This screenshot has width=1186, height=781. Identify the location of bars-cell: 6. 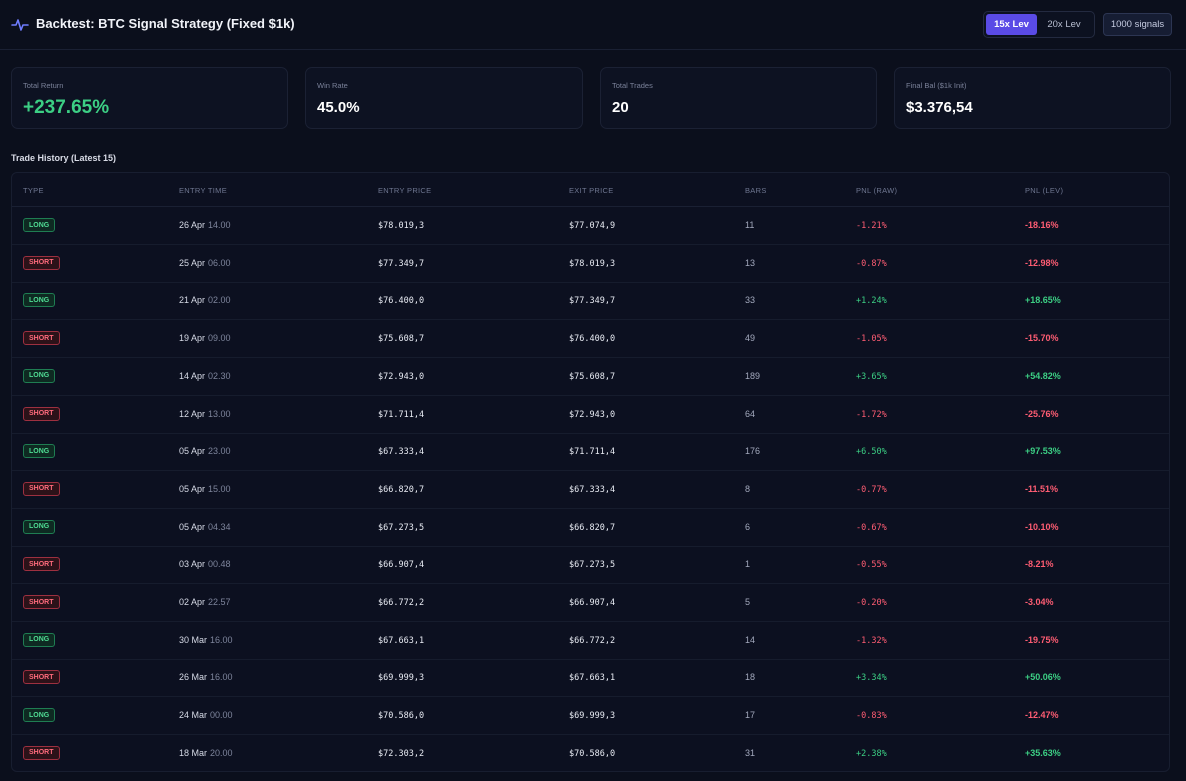
(748, 526).